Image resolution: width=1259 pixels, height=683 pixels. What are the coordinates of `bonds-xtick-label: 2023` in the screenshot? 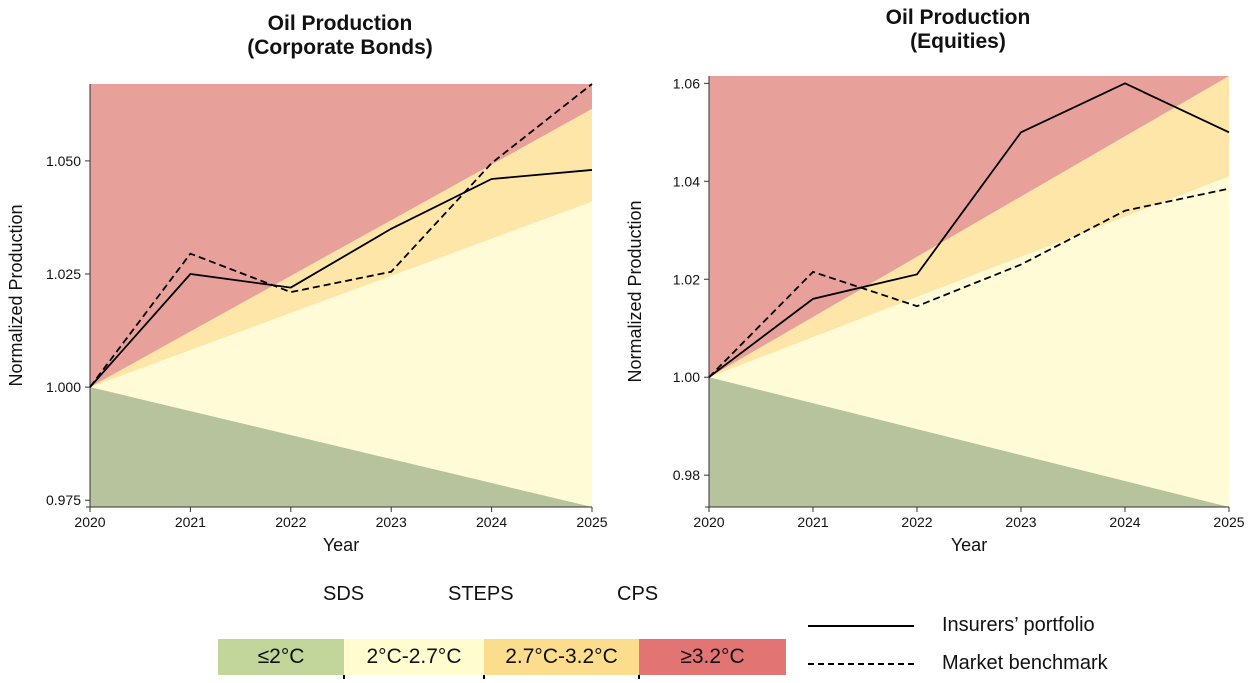 It's located at (391, 522).